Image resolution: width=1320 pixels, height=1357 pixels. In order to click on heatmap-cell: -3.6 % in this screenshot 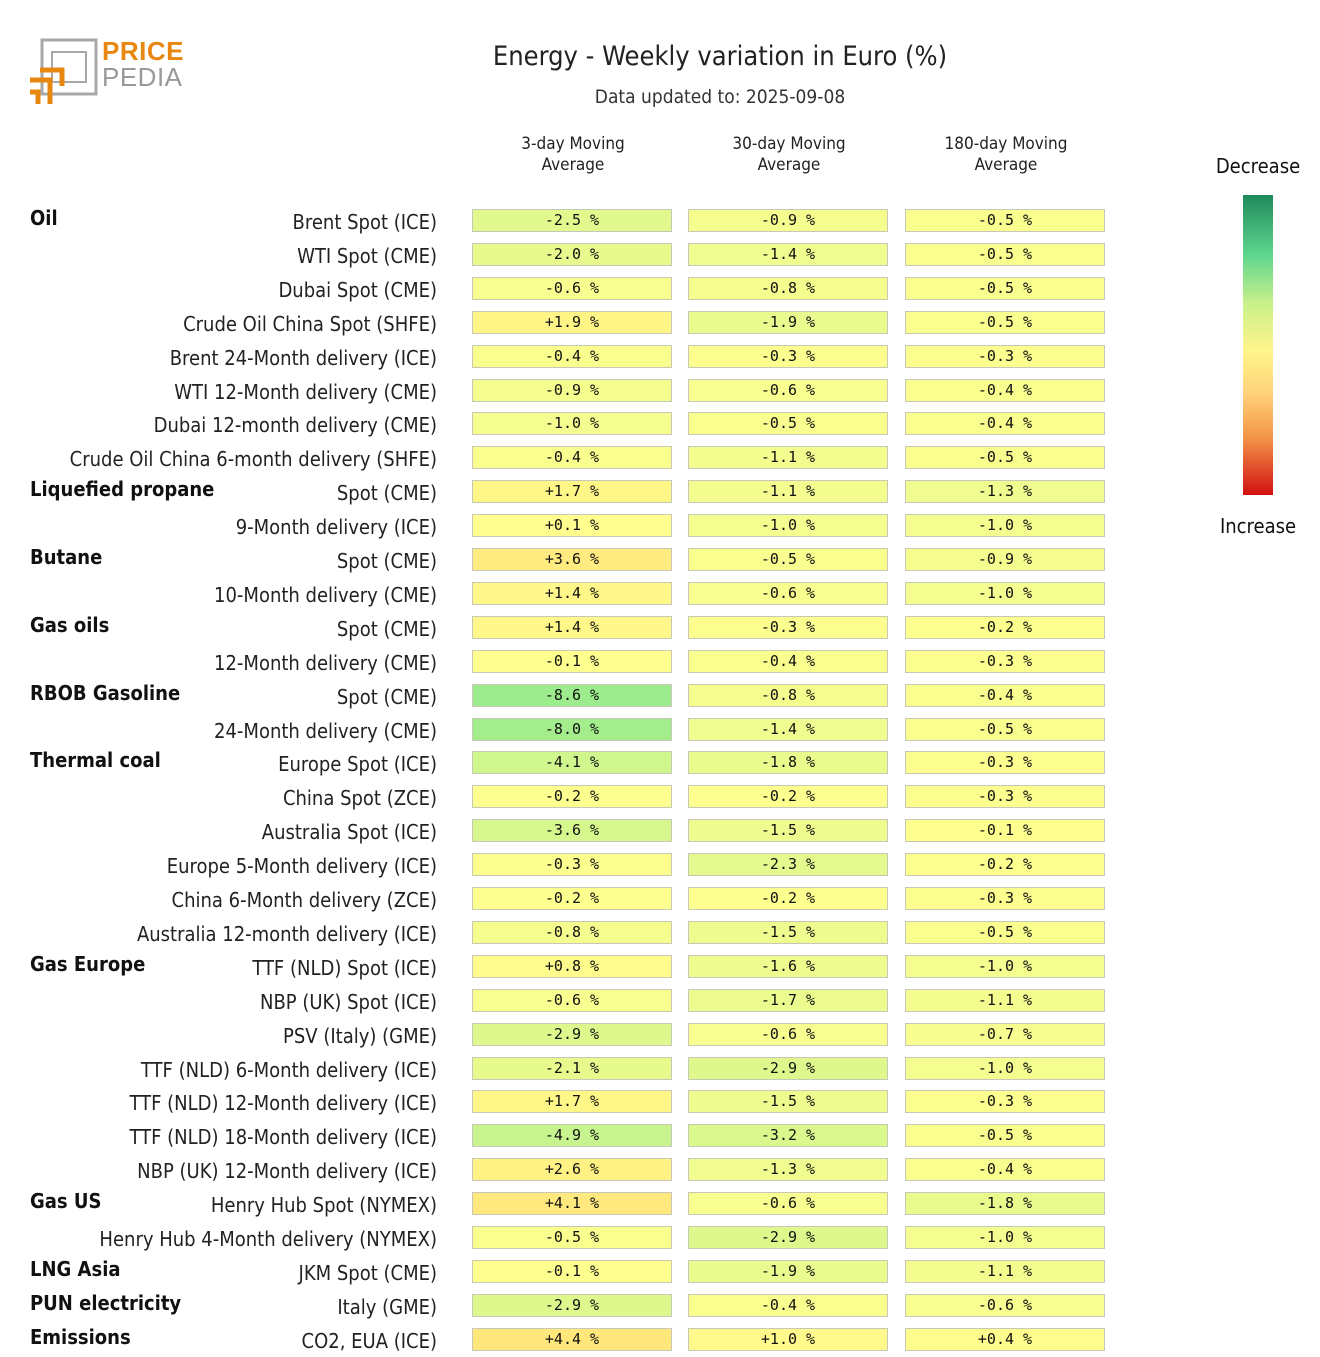, I will do `click(572, 831)`.